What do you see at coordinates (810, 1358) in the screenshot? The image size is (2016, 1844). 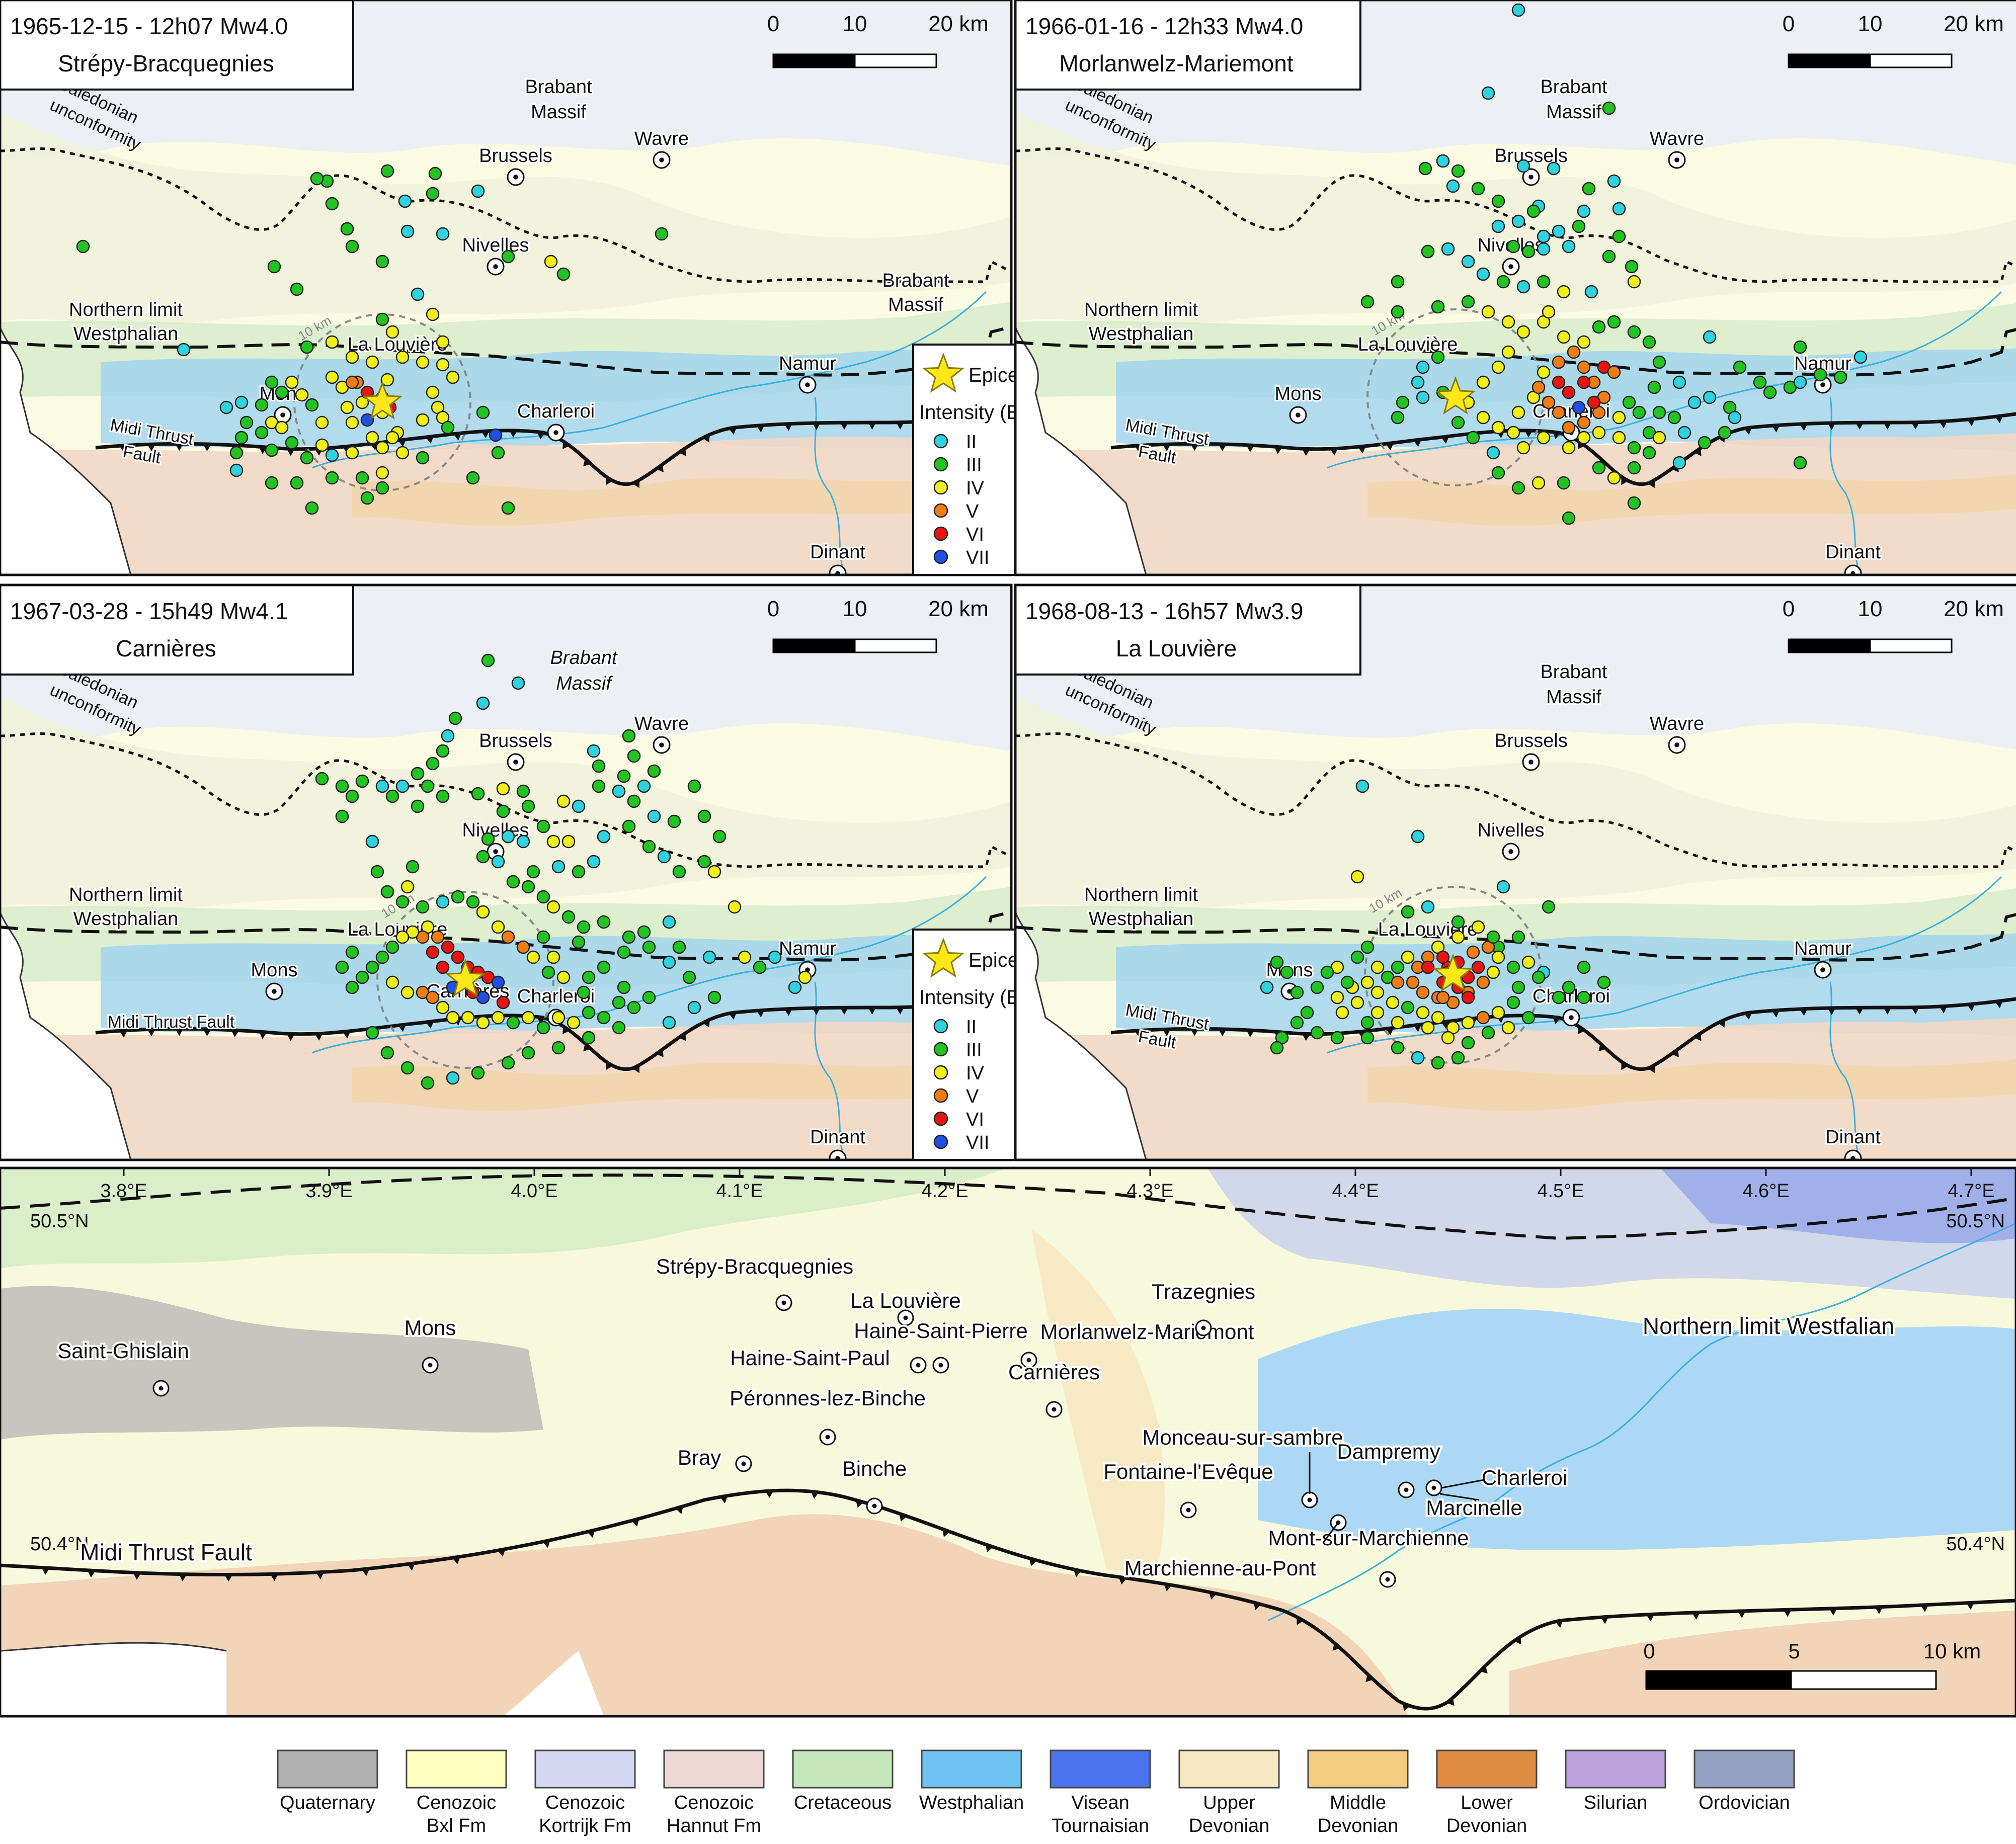 I see `town-label: Haine-Saint-Paul` at bounding box center [810, 1358].